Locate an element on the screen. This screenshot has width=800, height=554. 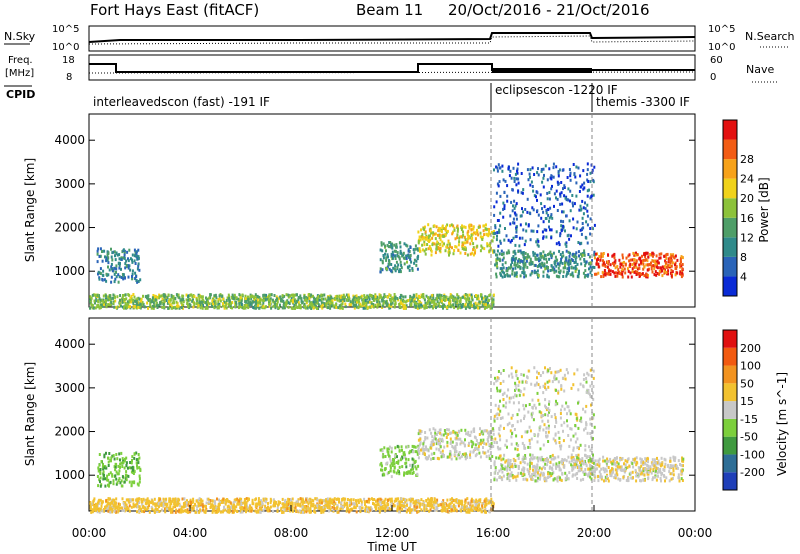
nave-tick-top: 60 is located at coordinates (716, 60).